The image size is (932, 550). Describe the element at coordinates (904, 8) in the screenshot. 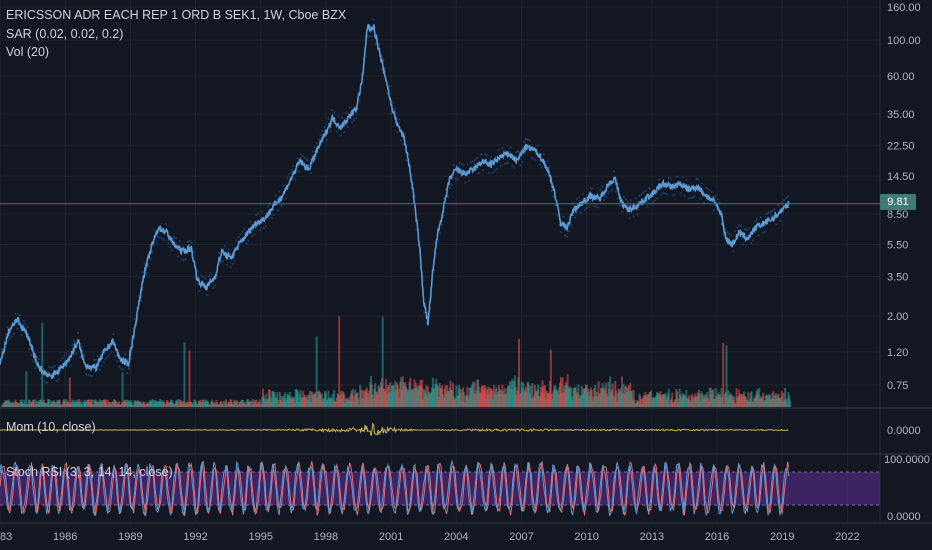

I see `price-tick-label: 160.00` at that location.